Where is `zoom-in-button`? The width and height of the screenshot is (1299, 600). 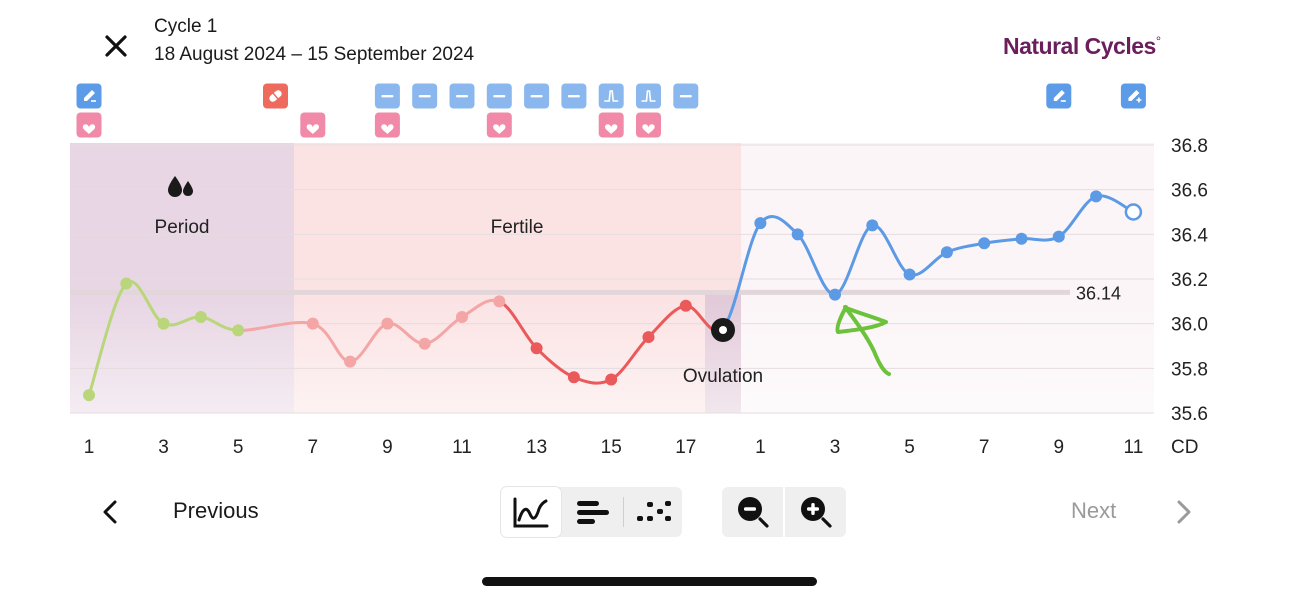
zoom-in-button is located at coordinates (815, 512).